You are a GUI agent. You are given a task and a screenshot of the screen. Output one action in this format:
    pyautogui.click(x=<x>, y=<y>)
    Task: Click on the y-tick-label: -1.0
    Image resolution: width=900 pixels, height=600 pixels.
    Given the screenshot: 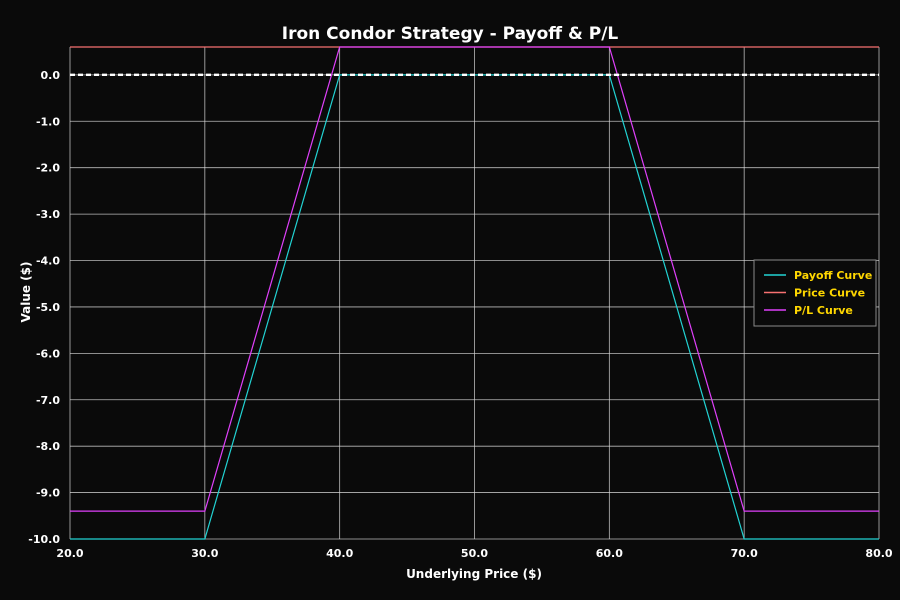 What is the action you would take?
    pyautogui.click(x=48, y=121)
    